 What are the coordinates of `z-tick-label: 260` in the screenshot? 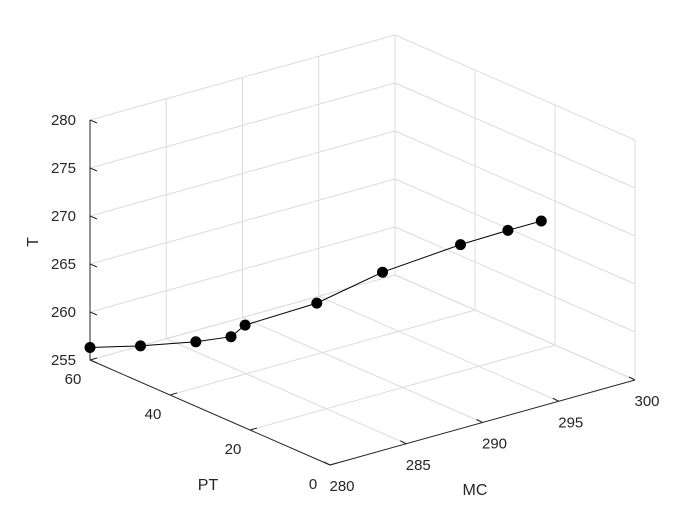 It's located at (63, 312).